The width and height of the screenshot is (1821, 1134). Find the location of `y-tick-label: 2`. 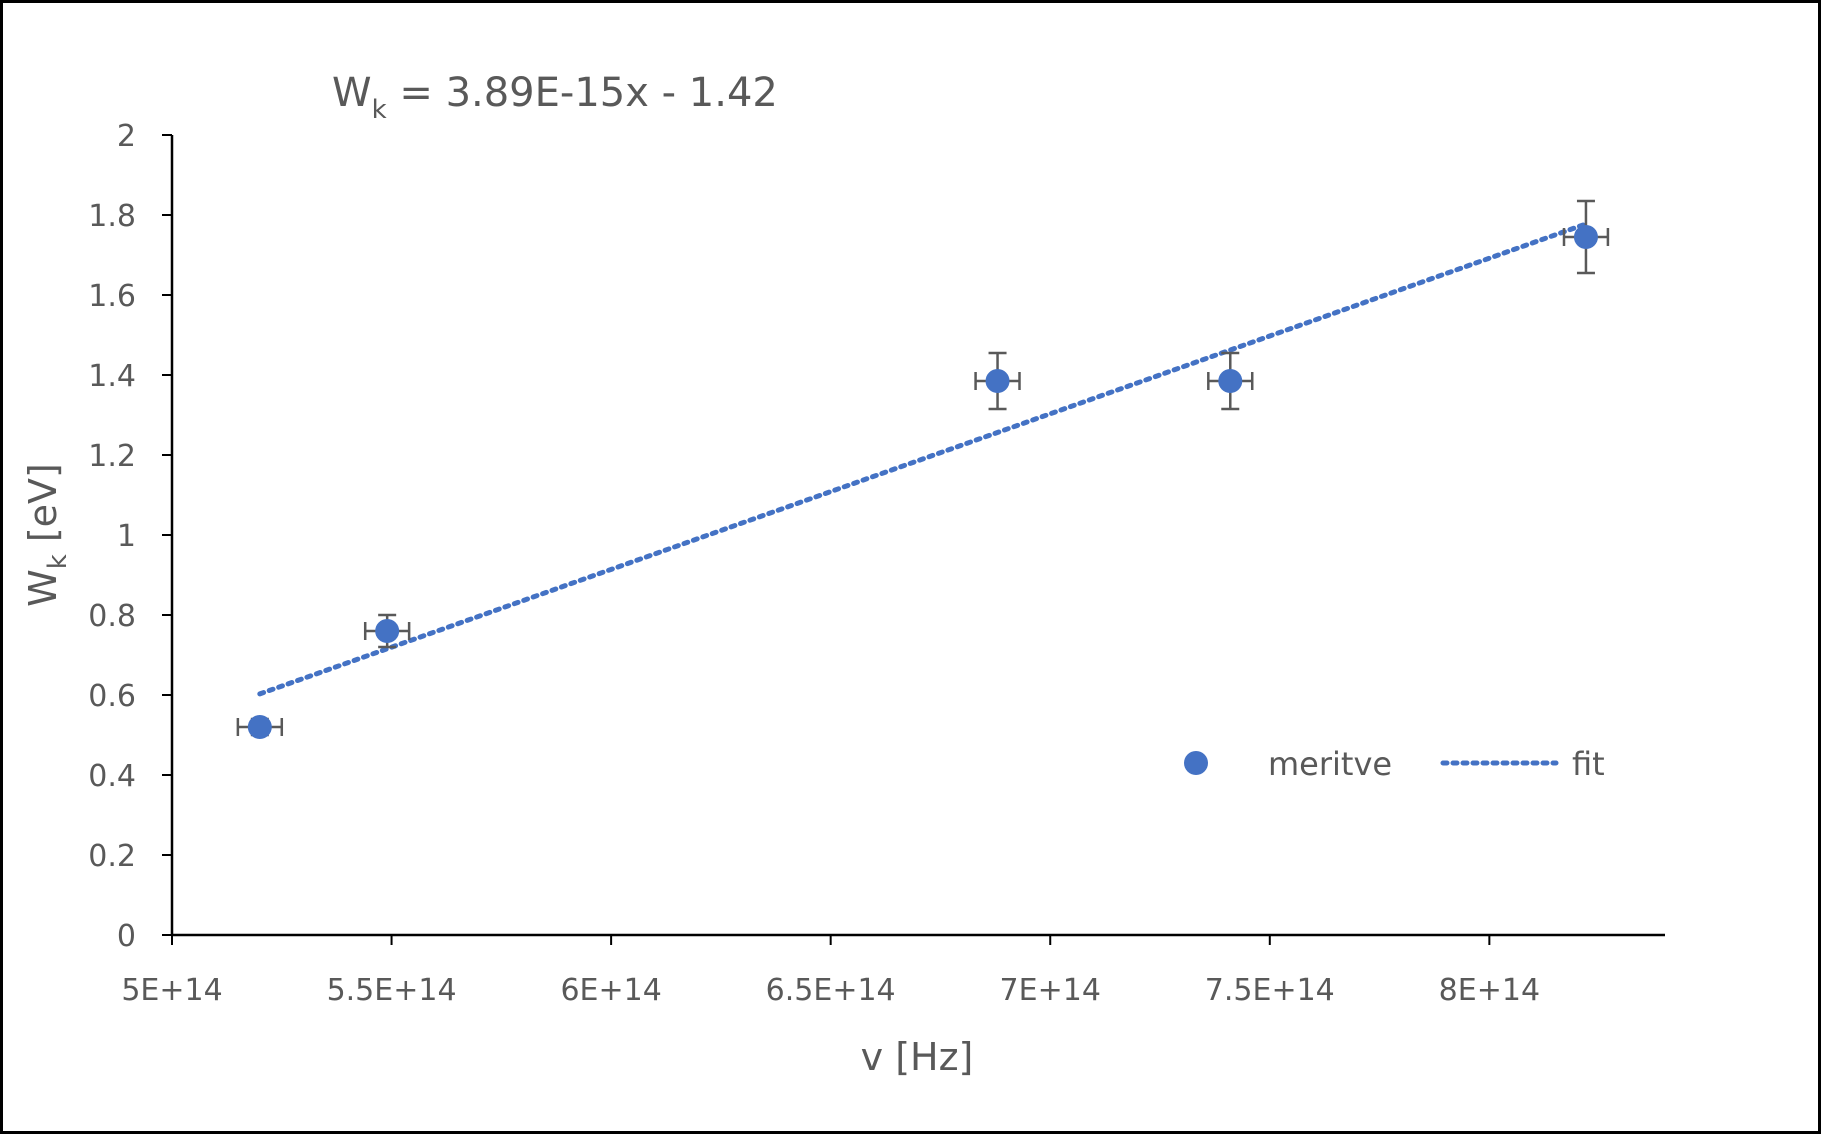

y-tick-label: 2 is located at coordinates (126, 136).